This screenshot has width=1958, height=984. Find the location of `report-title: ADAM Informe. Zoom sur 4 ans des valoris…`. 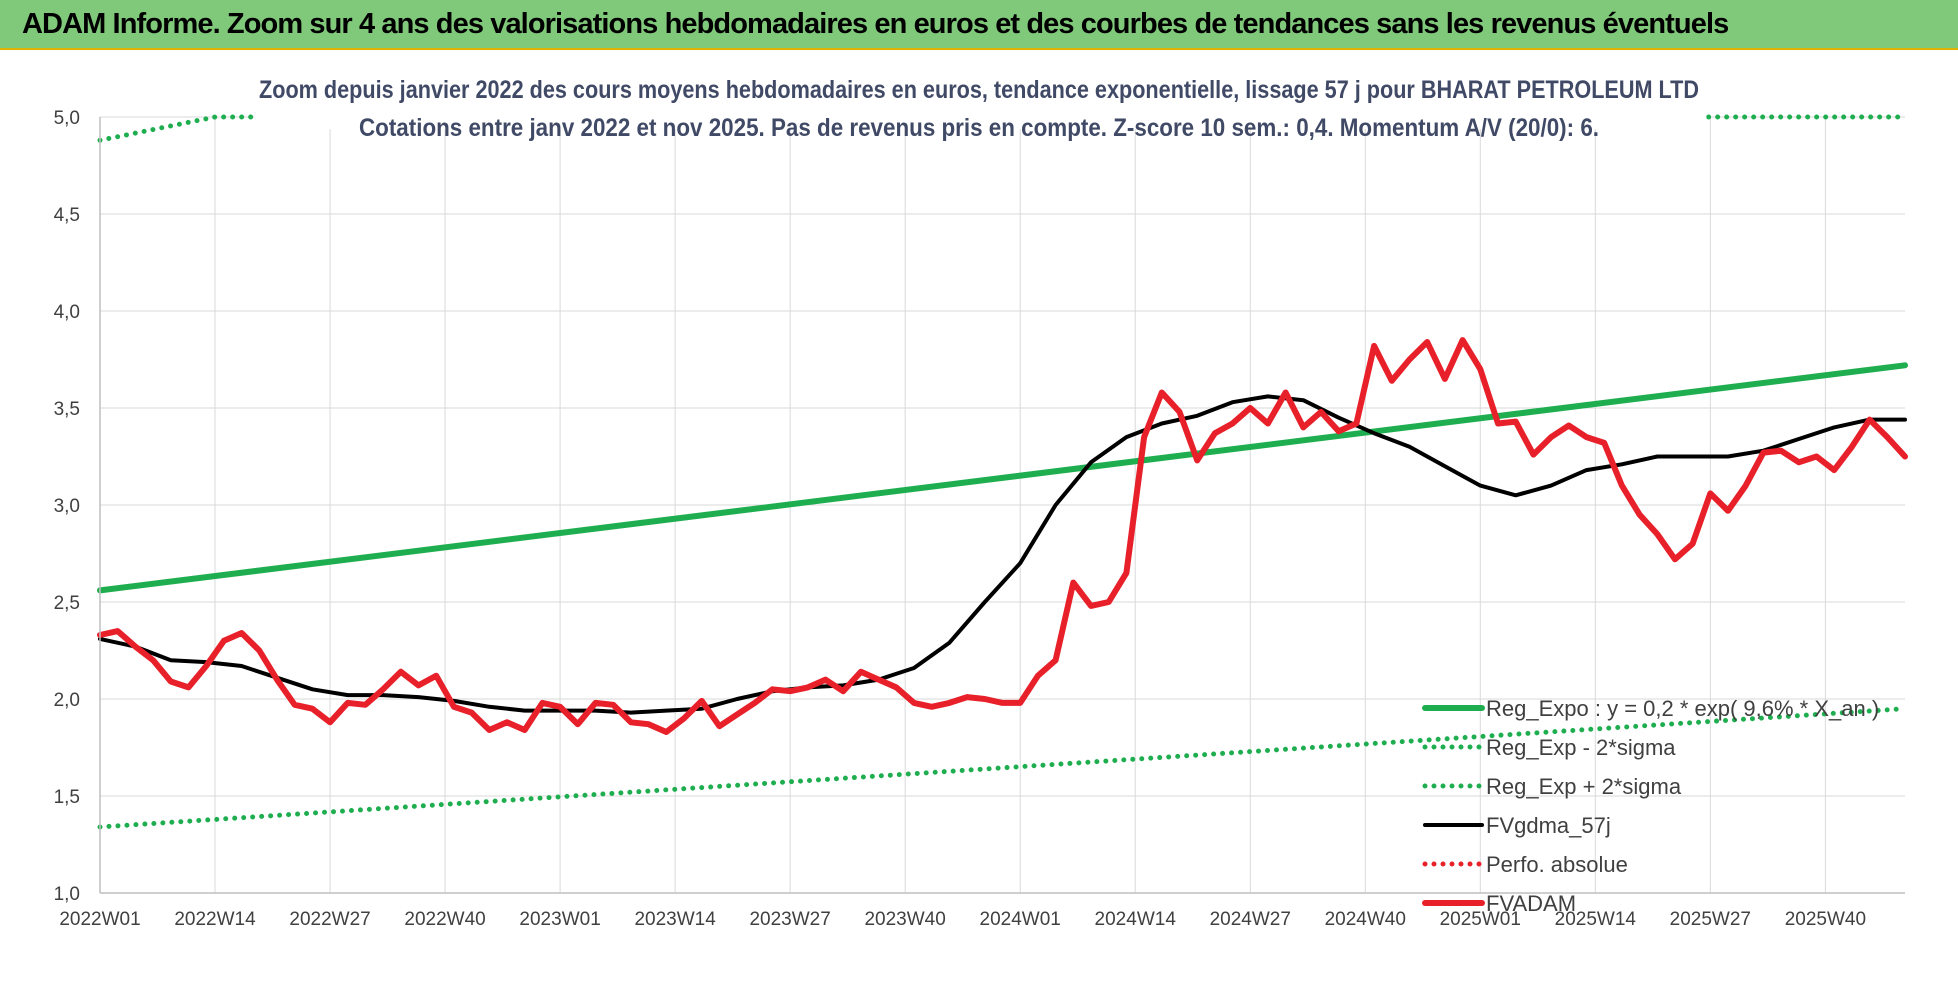

report-title: ADAM Informe. Zoom sur 4 ans des valoris… is located at coordinates (875, 24).